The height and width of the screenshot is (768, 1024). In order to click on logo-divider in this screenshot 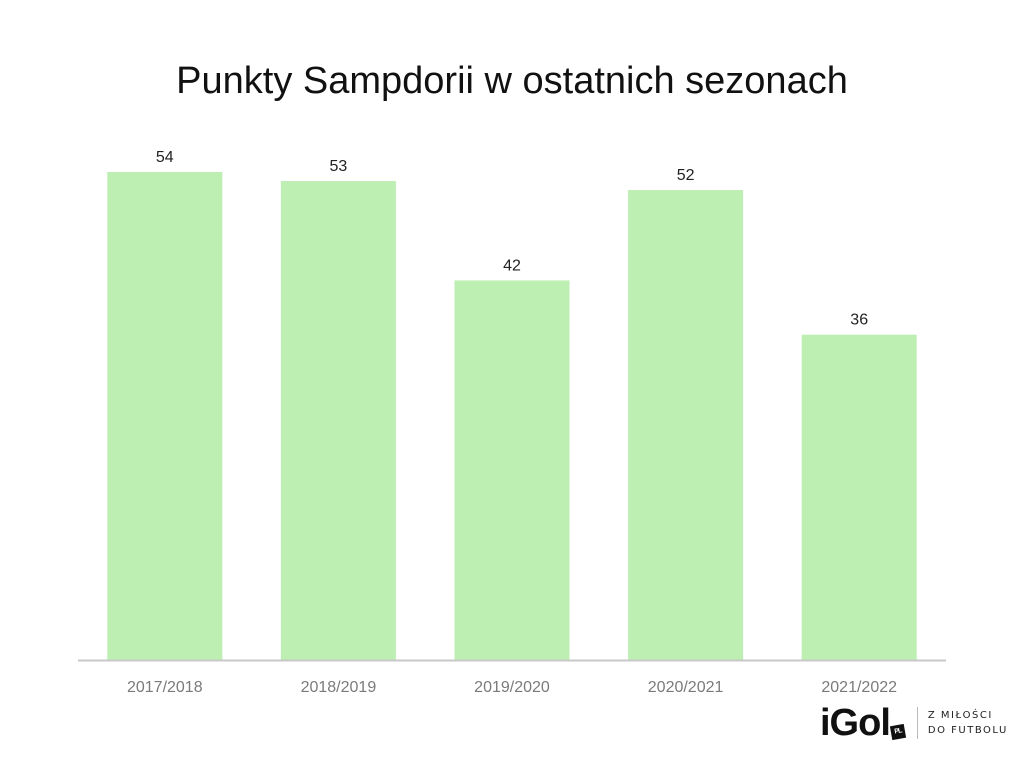, I will do `click(917, 723)`.